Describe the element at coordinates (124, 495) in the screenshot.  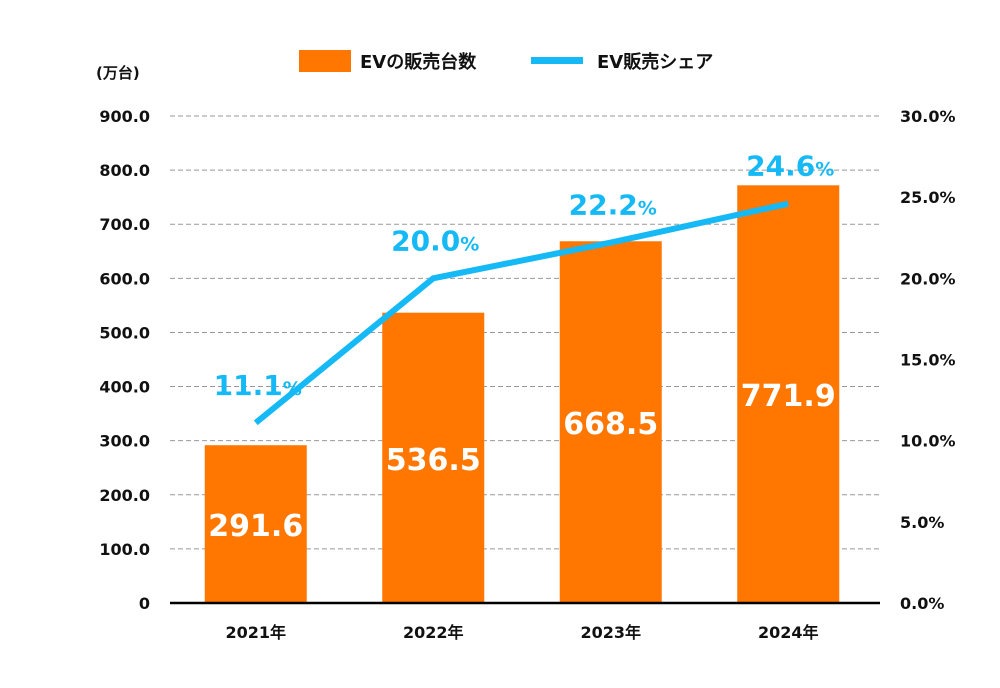
I see `left-tick-label: 200.0` at that location.